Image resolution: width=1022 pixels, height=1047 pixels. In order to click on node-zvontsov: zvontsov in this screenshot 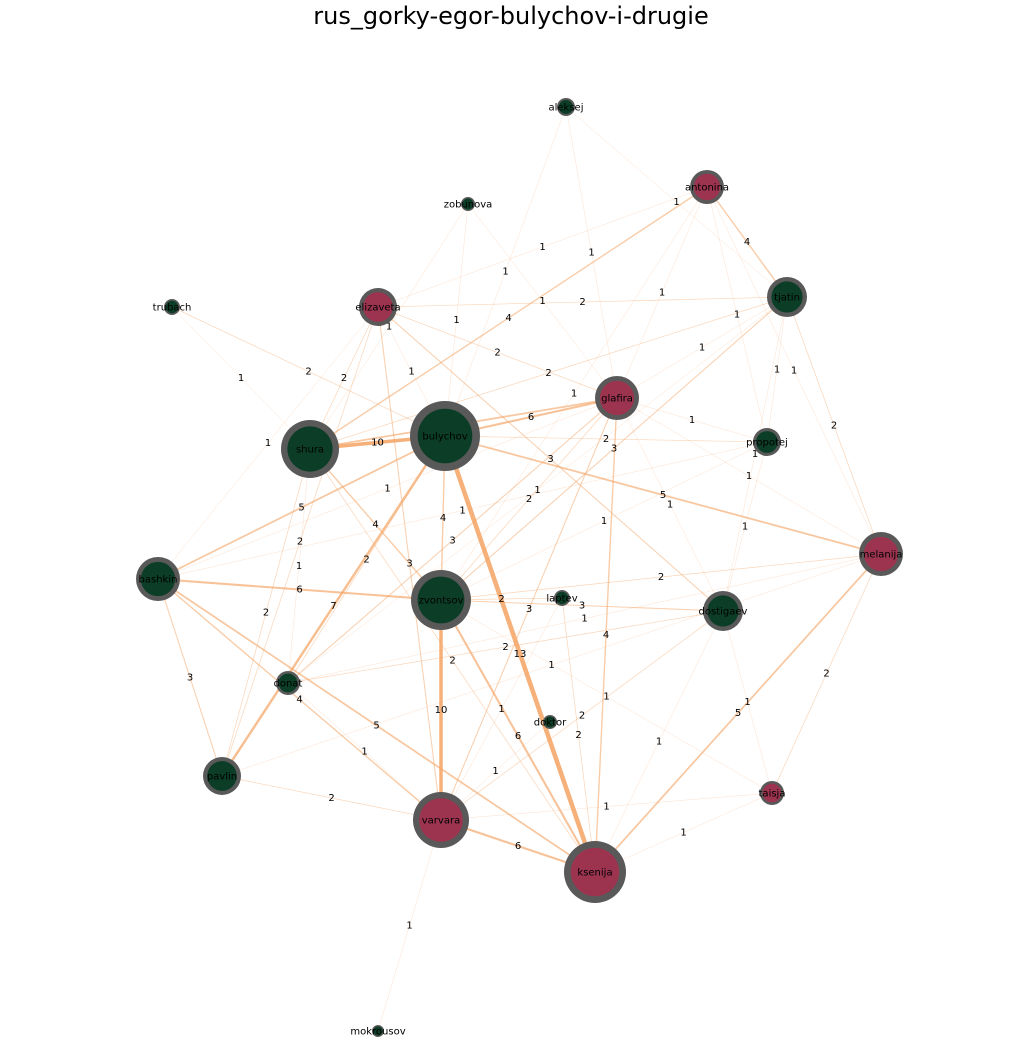, I will do `click(441, 600)`.